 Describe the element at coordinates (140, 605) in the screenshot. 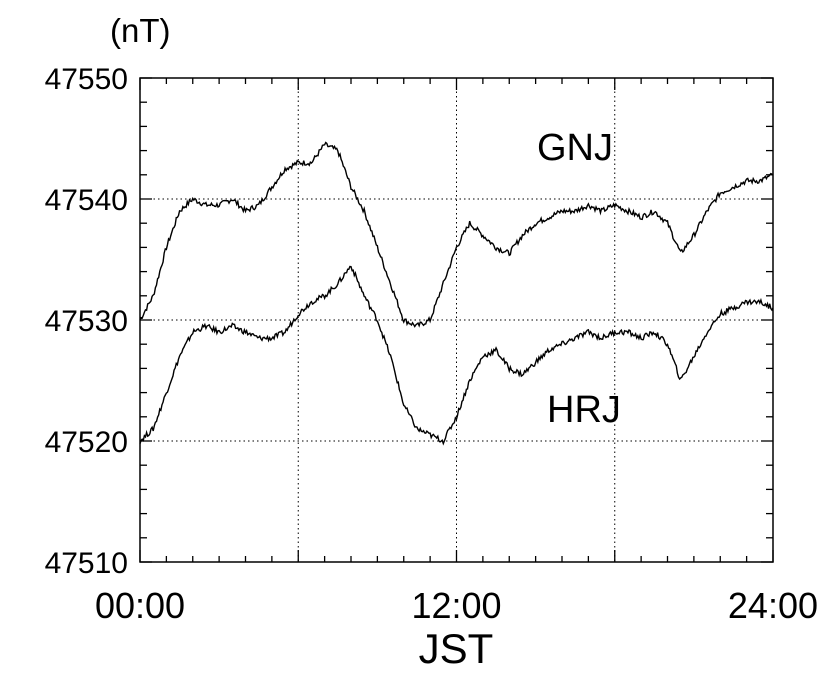

I see `x-tick-label: 00:00` at that location.